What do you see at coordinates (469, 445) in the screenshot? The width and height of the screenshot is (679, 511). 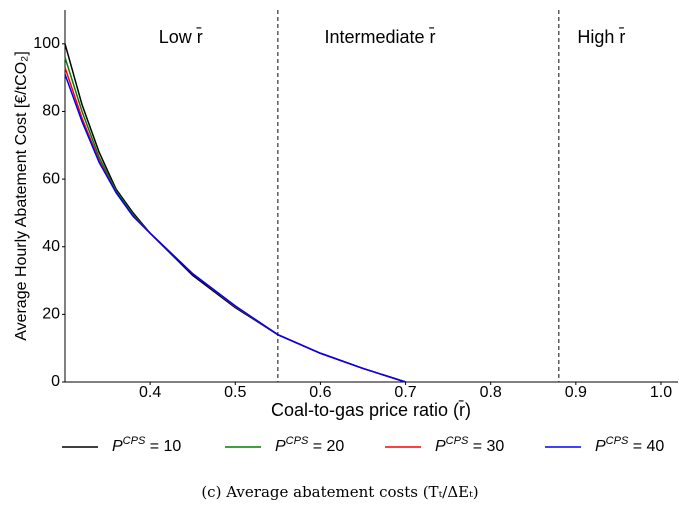 I see `legend-label: PCPS = 30` at bounding box center [469, 445].